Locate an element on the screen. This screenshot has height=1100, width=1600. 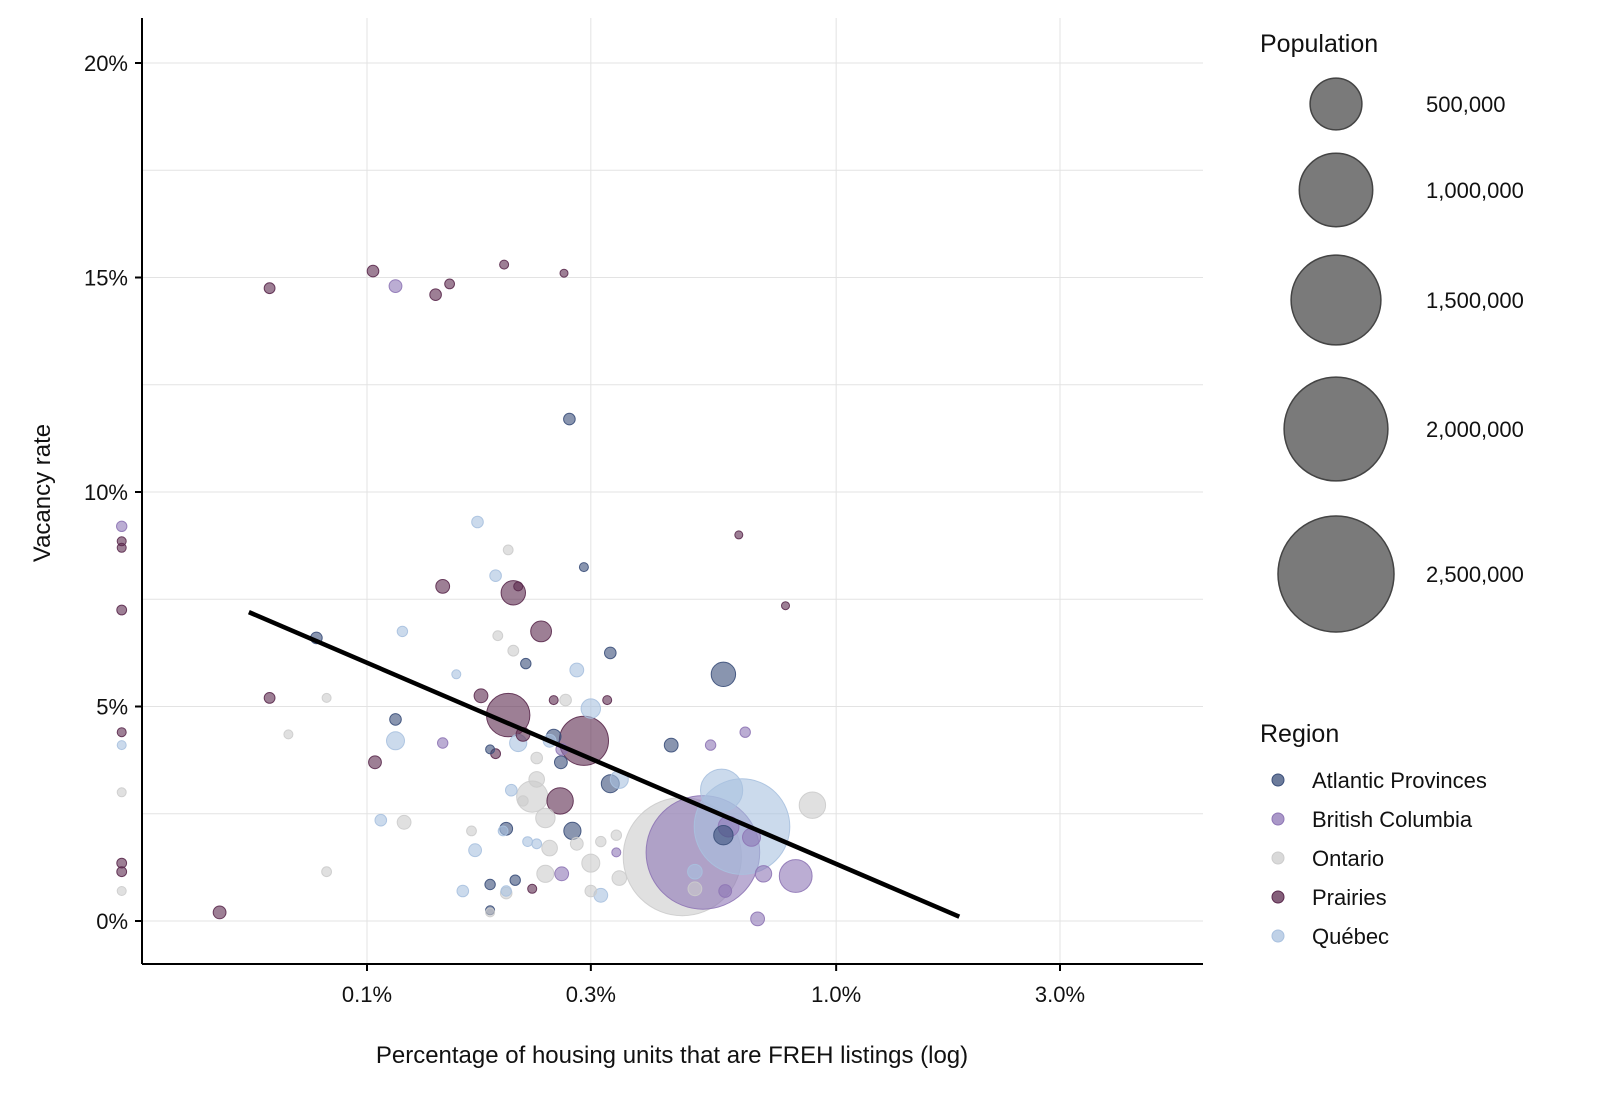
size-legend-label-0: 500,000 is located at coordinates (1466, 104).